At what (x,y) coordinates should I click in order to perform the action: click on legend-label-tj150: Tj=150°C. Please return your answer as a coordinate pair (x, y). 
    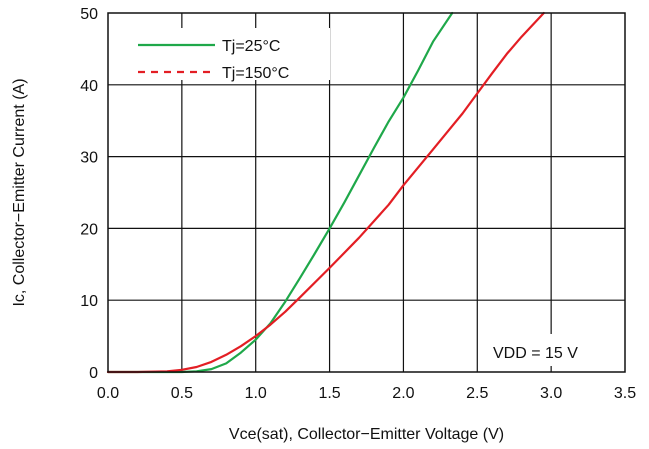
    Looking at the image, I should click on (255, 73).